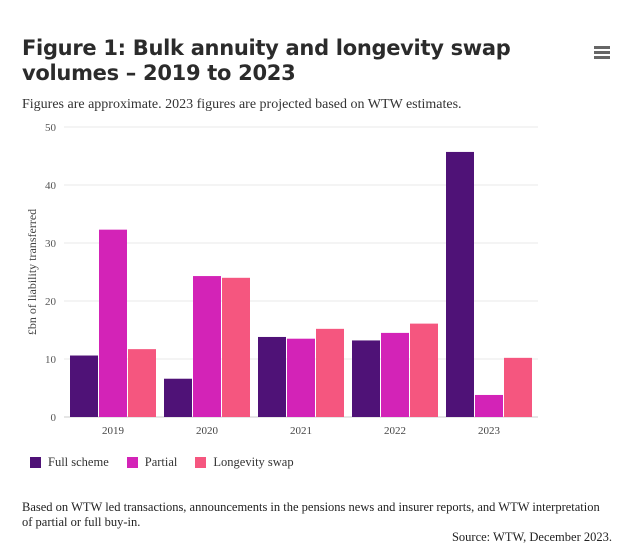  I want to click on bar-full-scheme-2019, so click(84, 386).